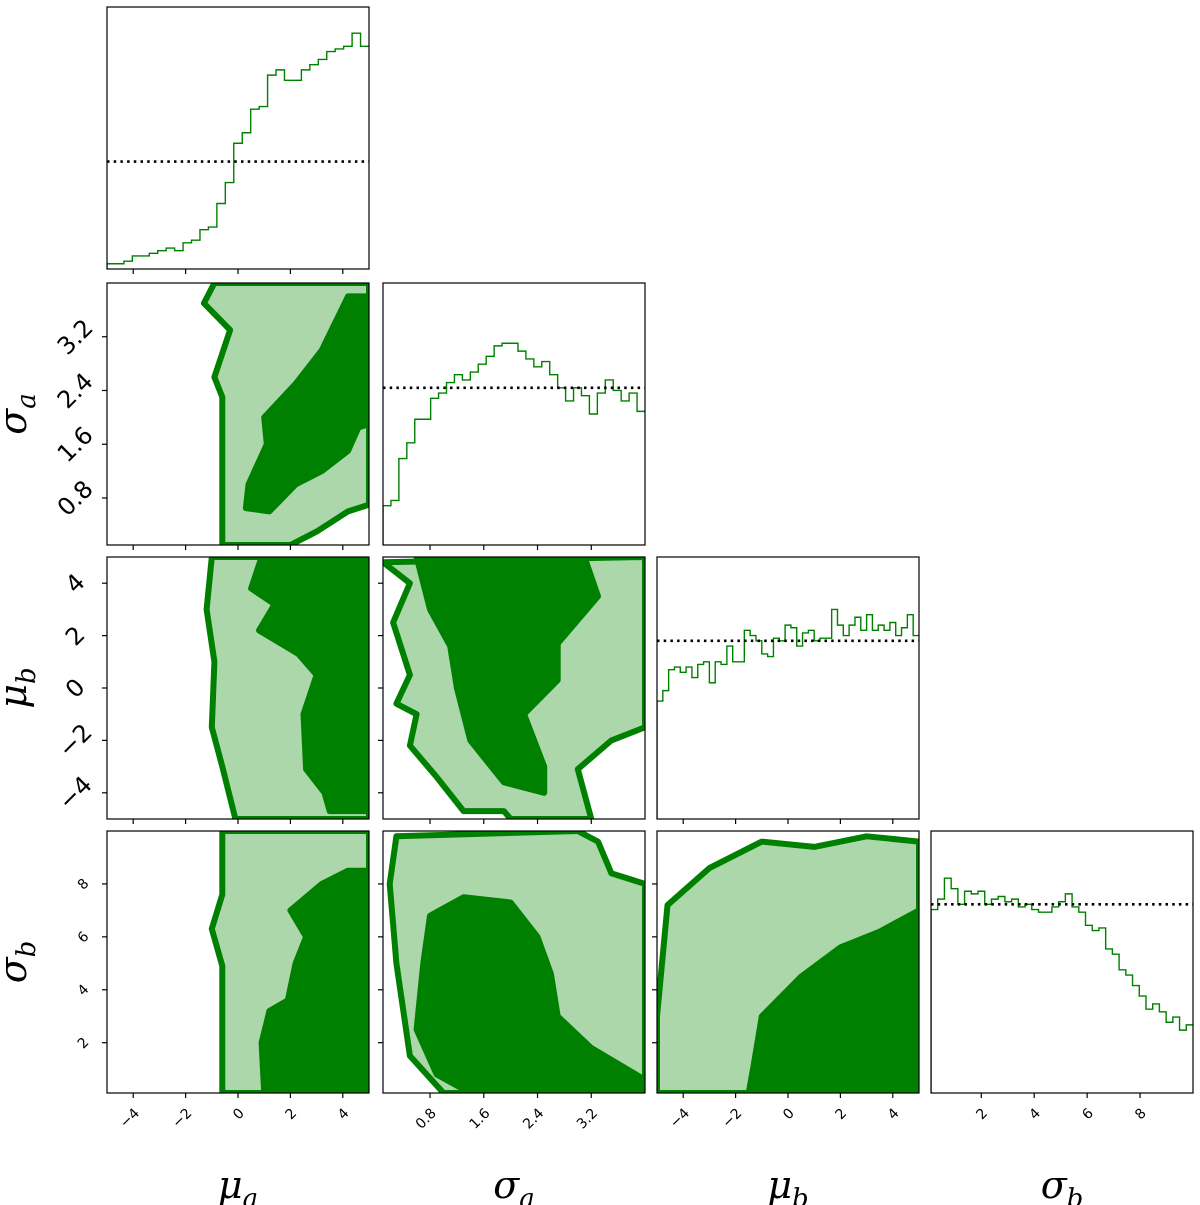  What do you see at coordinates (982, 1114) in the screenshot?
I see `x-tick-label: 2` at bounding box center [982, 1114].